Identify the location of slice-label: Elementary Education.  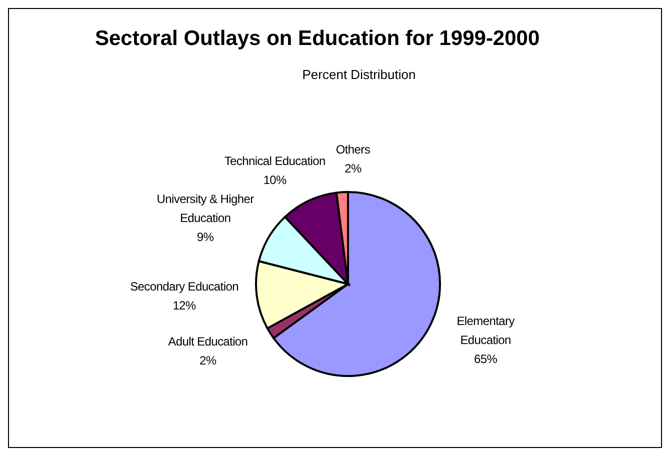
(485, 330).